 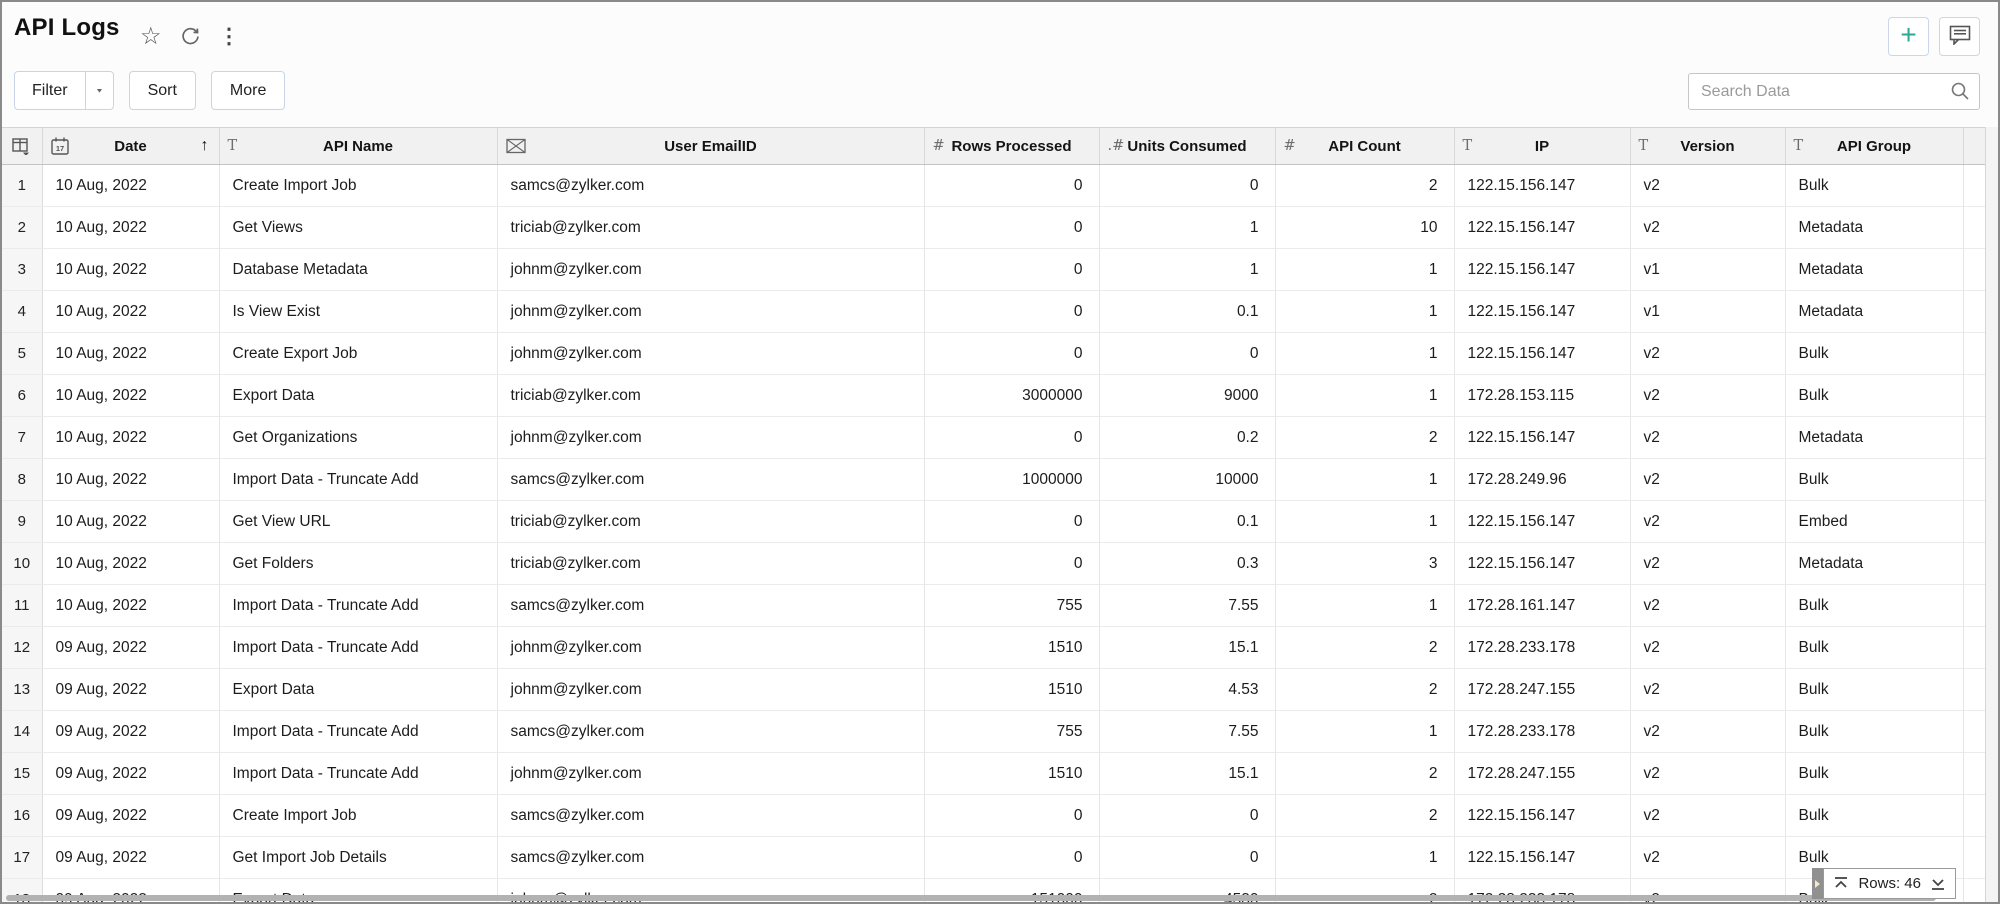 I want to click on column-label: User EmailID, so click(x=710, y=146).